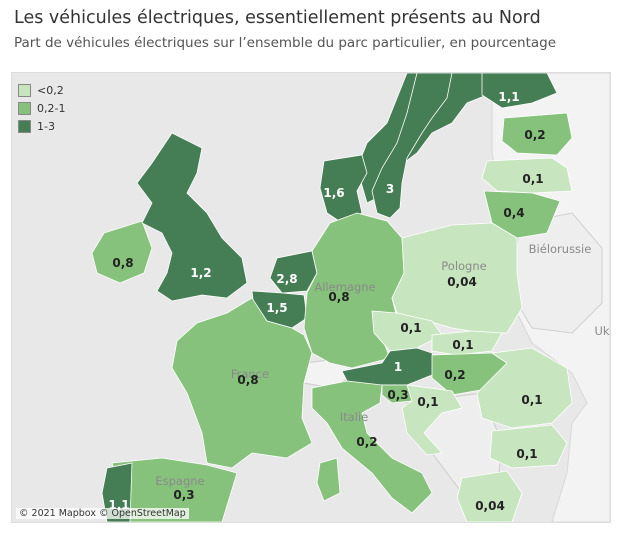 Image resolution: width=620 pixels, height=534 pixels. What do you see at coordinates (328, 479) in the screenshot?
I see `island-sardinia` at bounding box center [328, 479].